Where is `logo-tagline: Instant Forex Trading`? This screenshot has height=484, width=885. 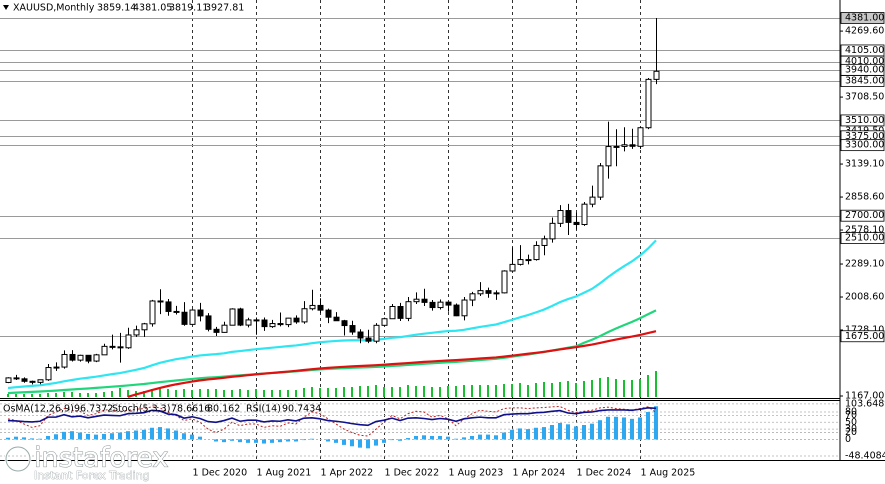
logo-tagline: Instant Forex Trading is located at coordinates (92, 475).